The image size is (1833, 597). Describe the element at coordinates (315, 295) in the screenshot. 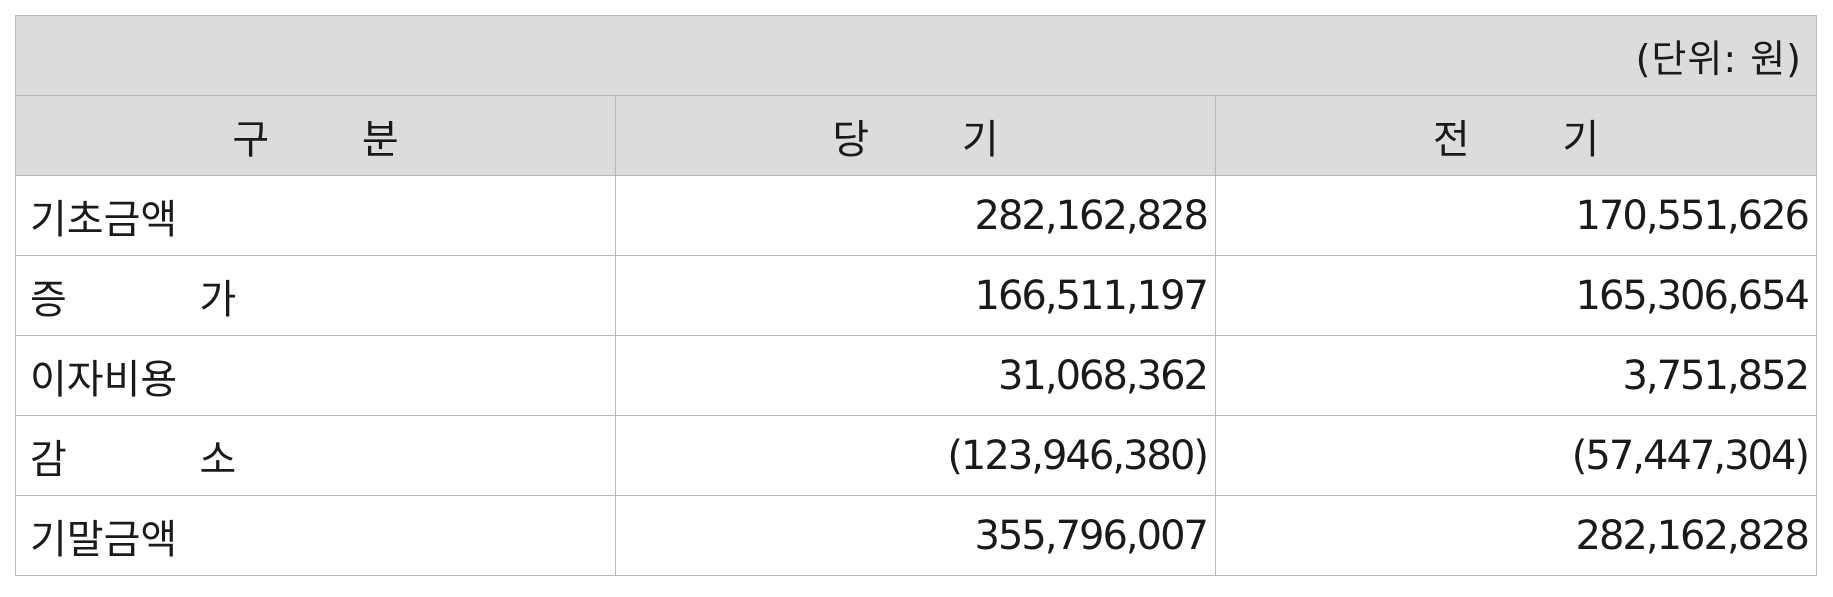

I see `row-label: 증 가` at that location.